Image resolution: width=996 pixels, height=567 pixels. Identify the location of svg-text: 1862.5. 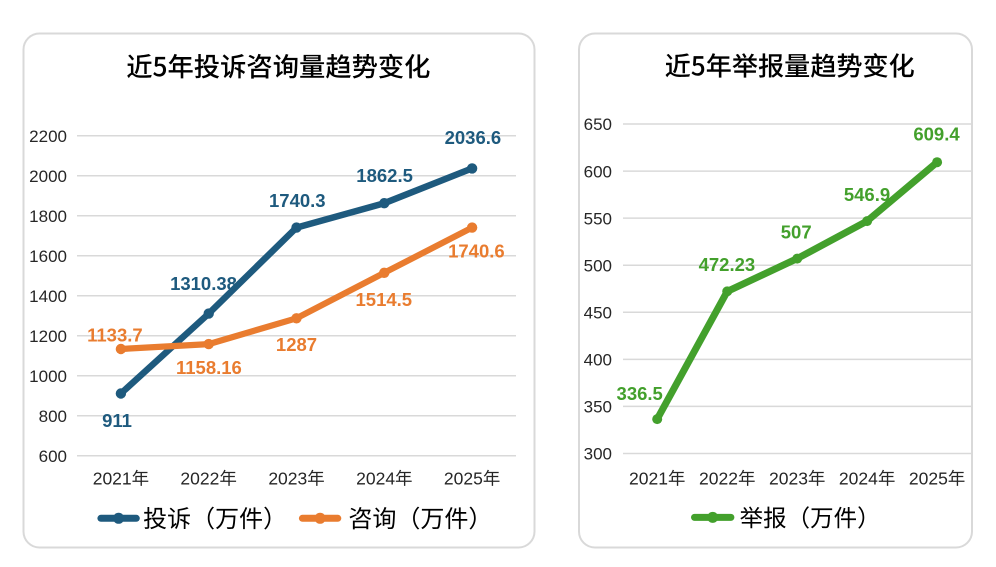
(384, 175).